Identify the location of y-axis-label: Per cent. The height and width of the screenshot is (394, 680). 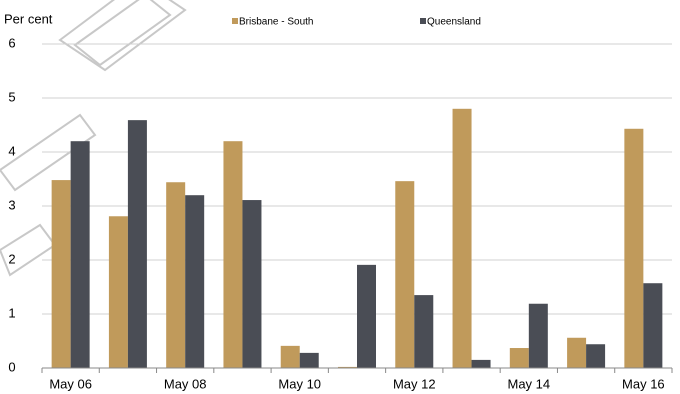
(28, 18).